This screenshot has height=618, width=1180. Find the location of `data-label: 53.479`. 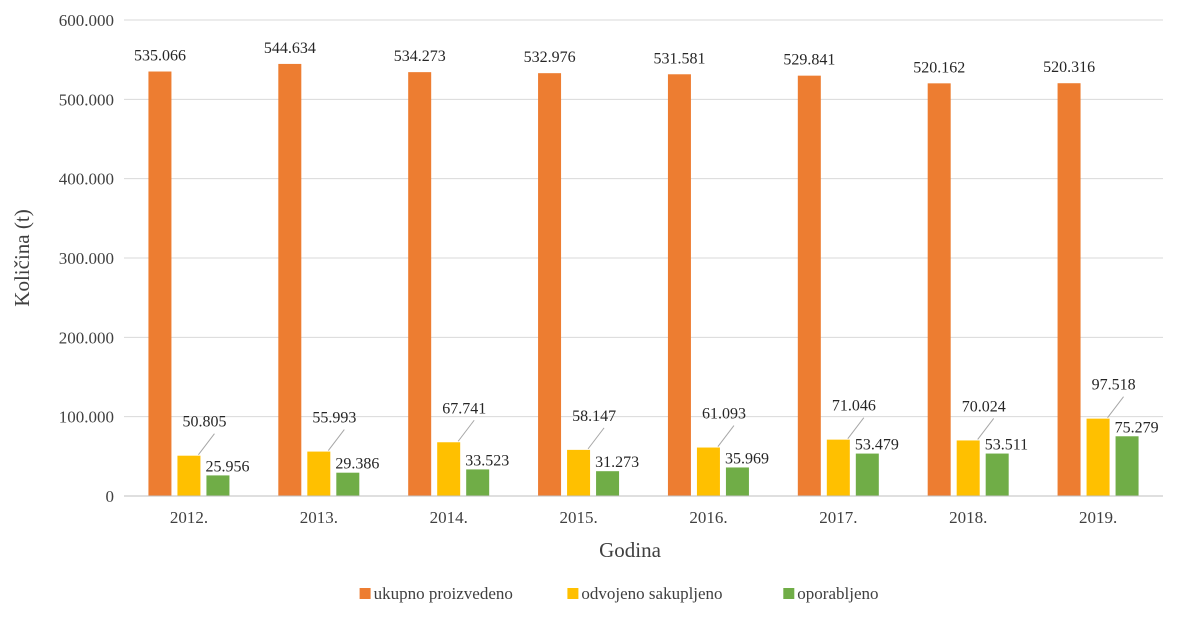

data-label: 53.479 is located at coordinates (877, 445).